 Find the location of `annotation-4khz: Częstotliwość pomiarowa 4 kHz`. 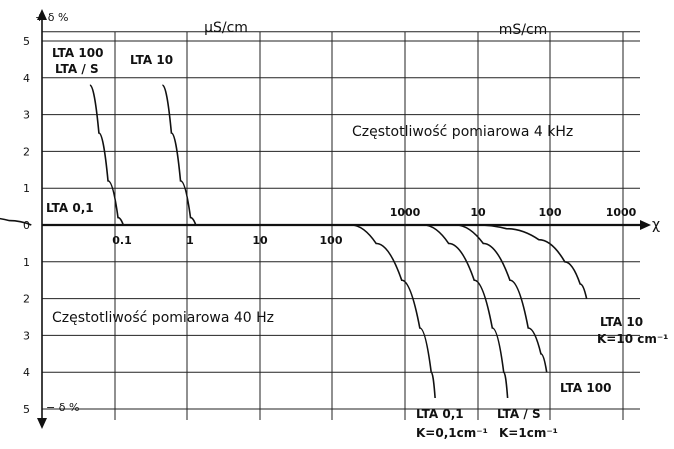

annotation-4khz: Częstotliwość pomiarowa 4 kHz is located at coordinates (462, 132).